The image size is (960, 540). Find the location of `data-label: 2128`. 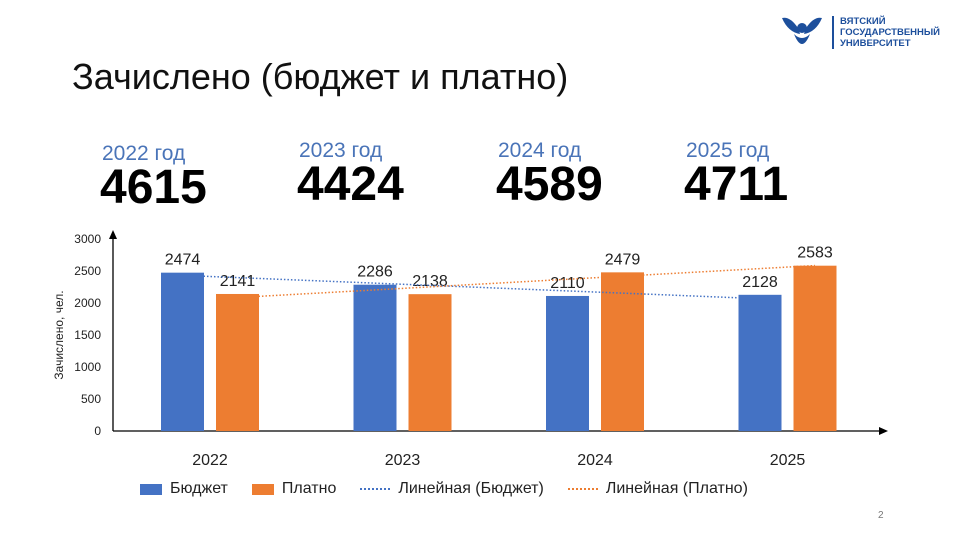

data-label: 2128 is located at coordinates (760, 282).